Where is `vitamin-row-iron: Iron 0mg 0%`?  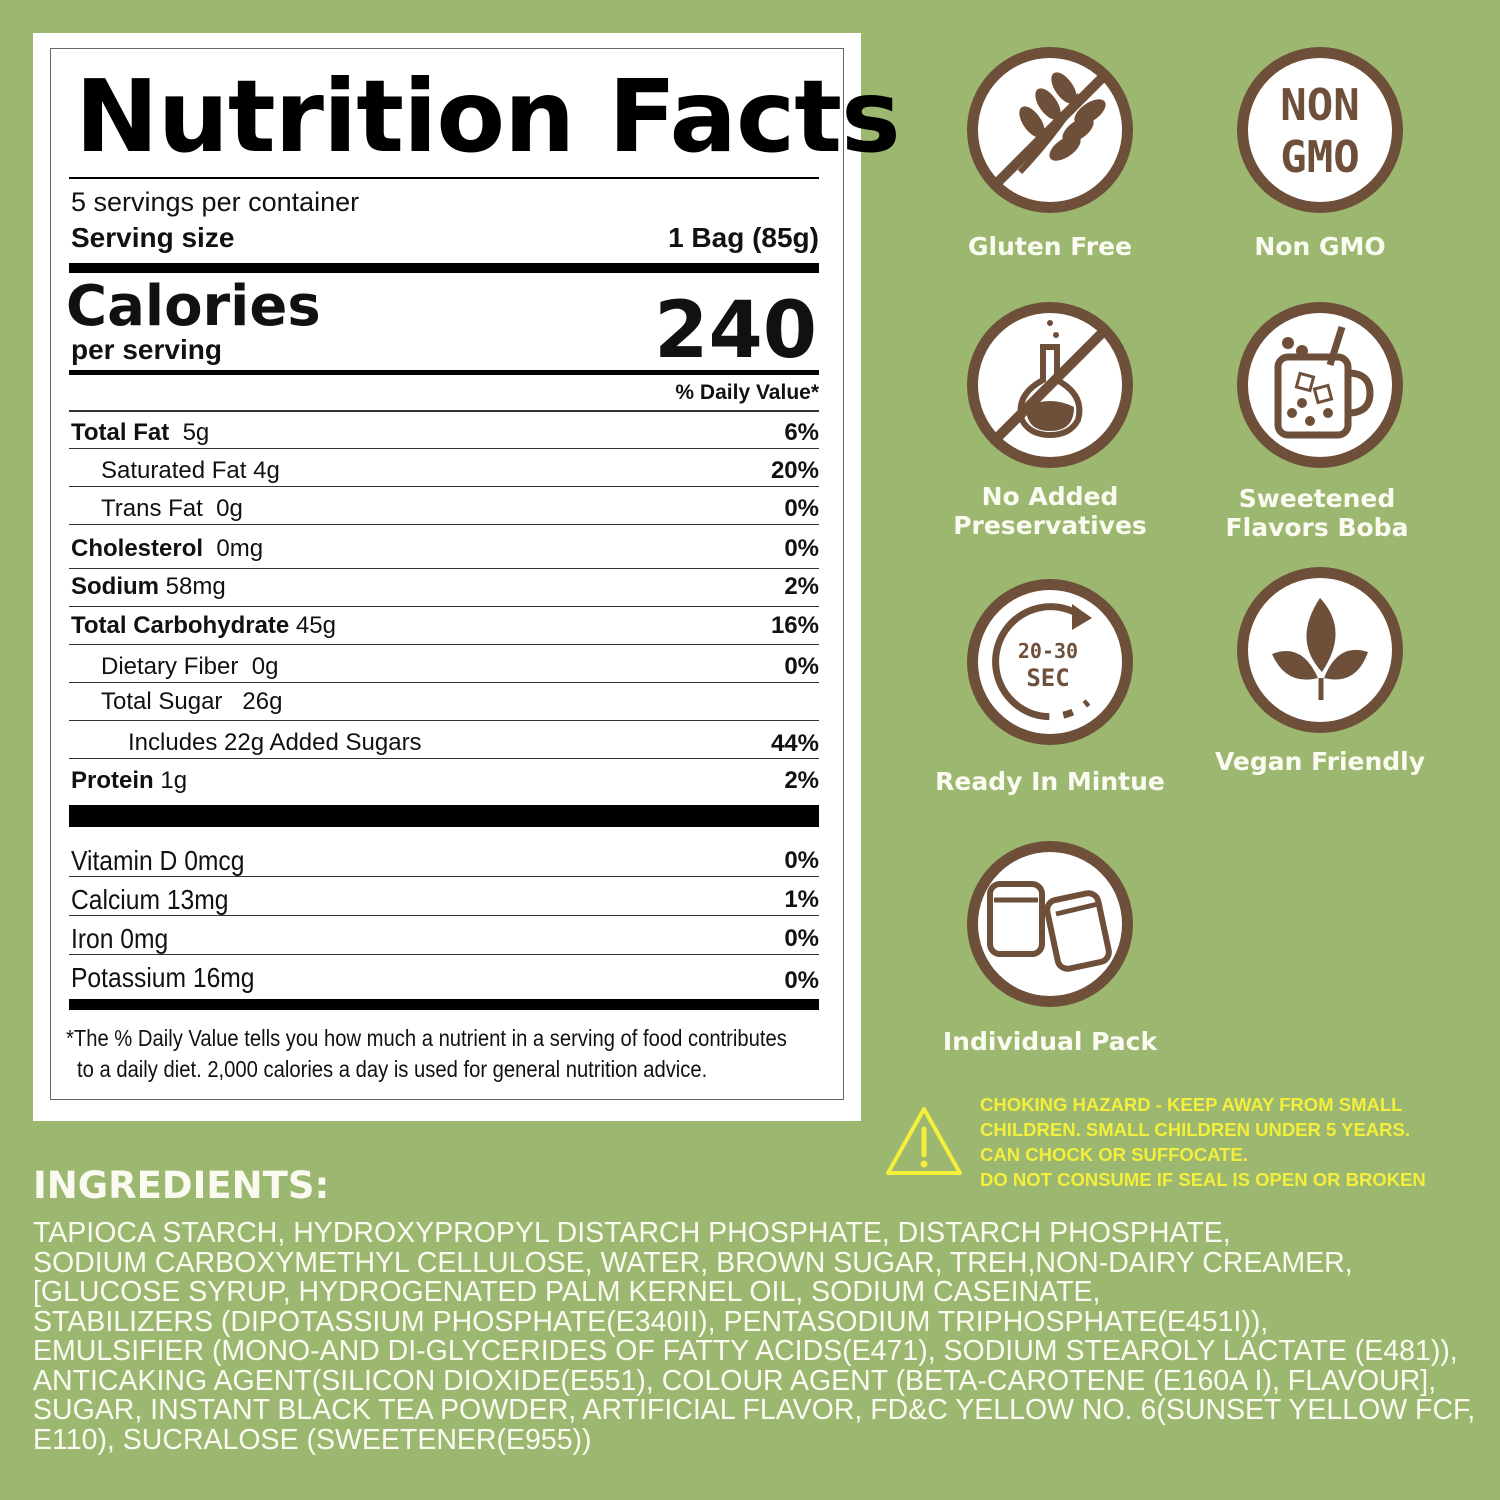
vitamin-row-iron: Iron 0mg 0% is located at coordinates (444, 939).